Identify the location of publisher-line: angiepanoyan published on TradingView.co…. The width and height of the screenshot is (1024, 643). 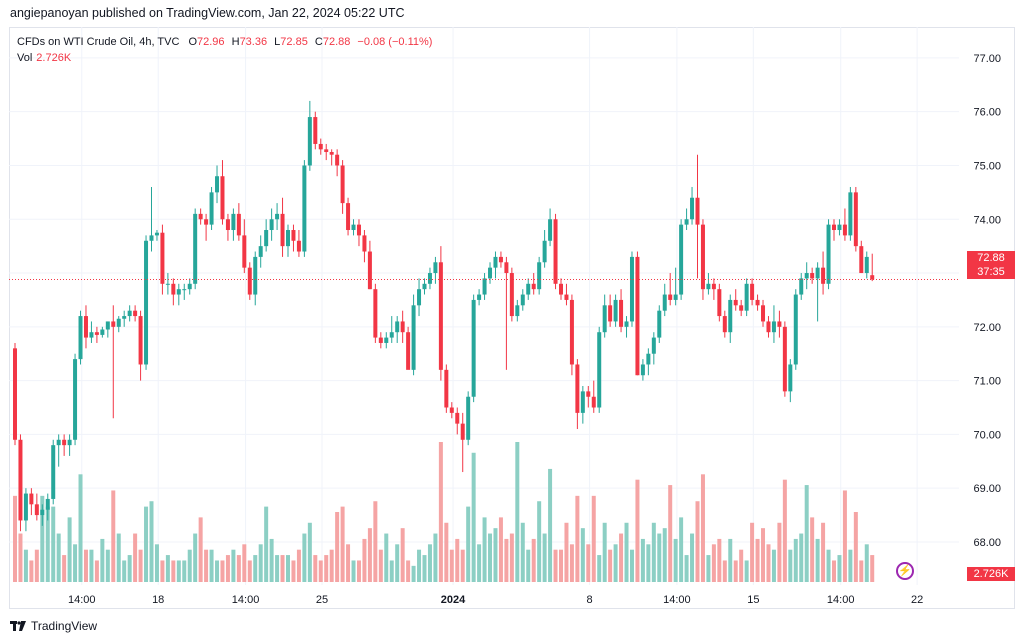
(207, 13).